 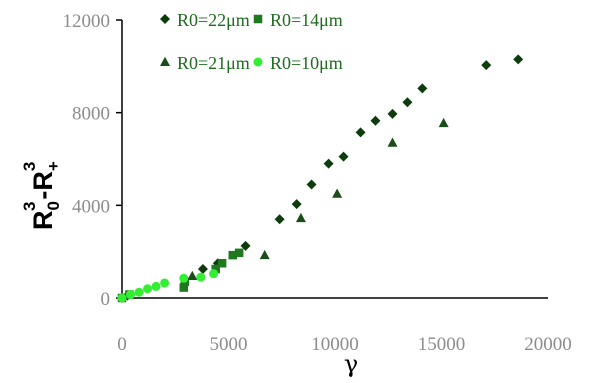 I want to click on x-tick-label: 15000, so click(x=442, y=344).